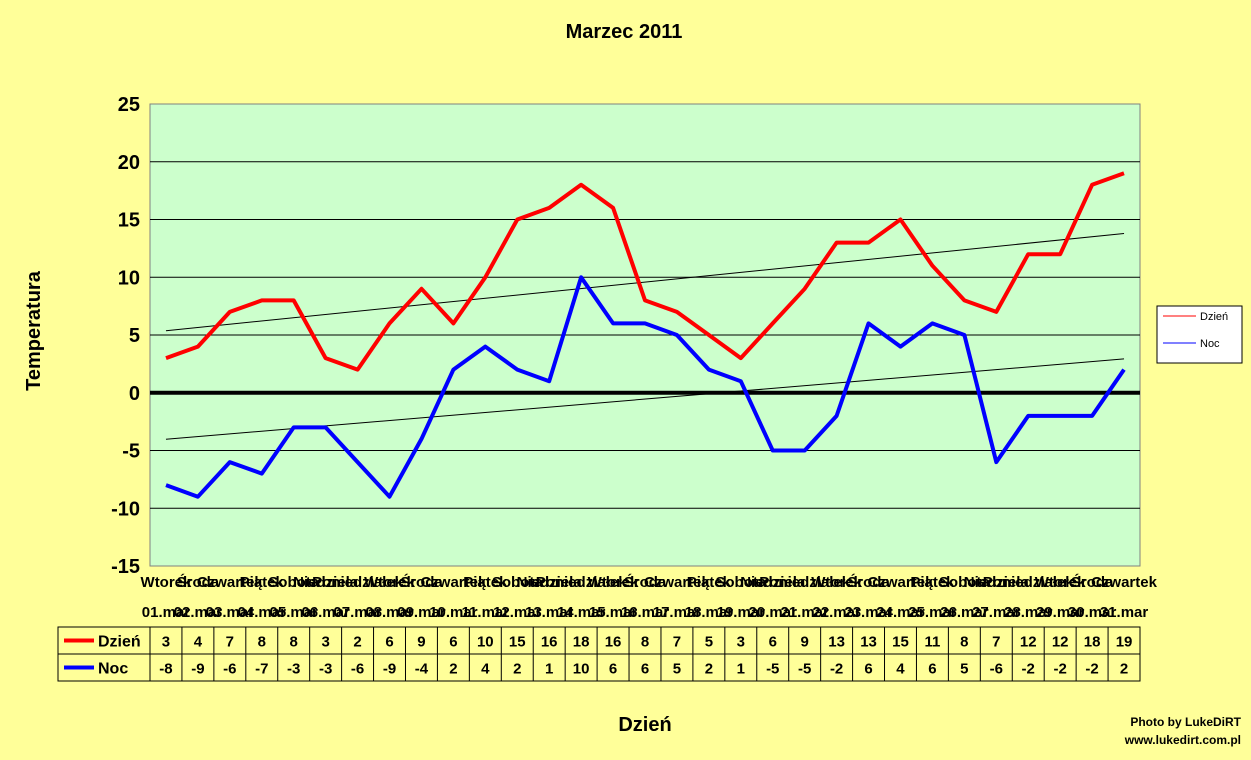 The width and height of the screenshot is (1251, 760). What do you see at coordinates (644, 725) in the screenshot?
I see `x-axis-label: Dzień` at bounding box center [644, 725].